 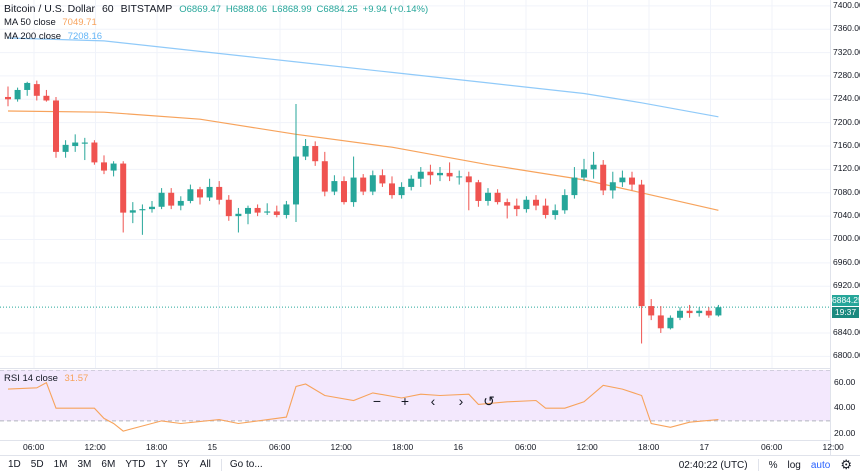 What do you see at coordinates (108, 464) in the screenshot?
I see `range-button-6m: 6M` at bounding box center [108, 464].